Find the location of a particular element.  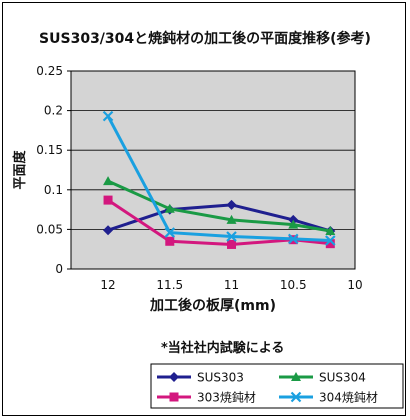

legend-label: 303焼鈍材 is located at coordinates (226, 397).